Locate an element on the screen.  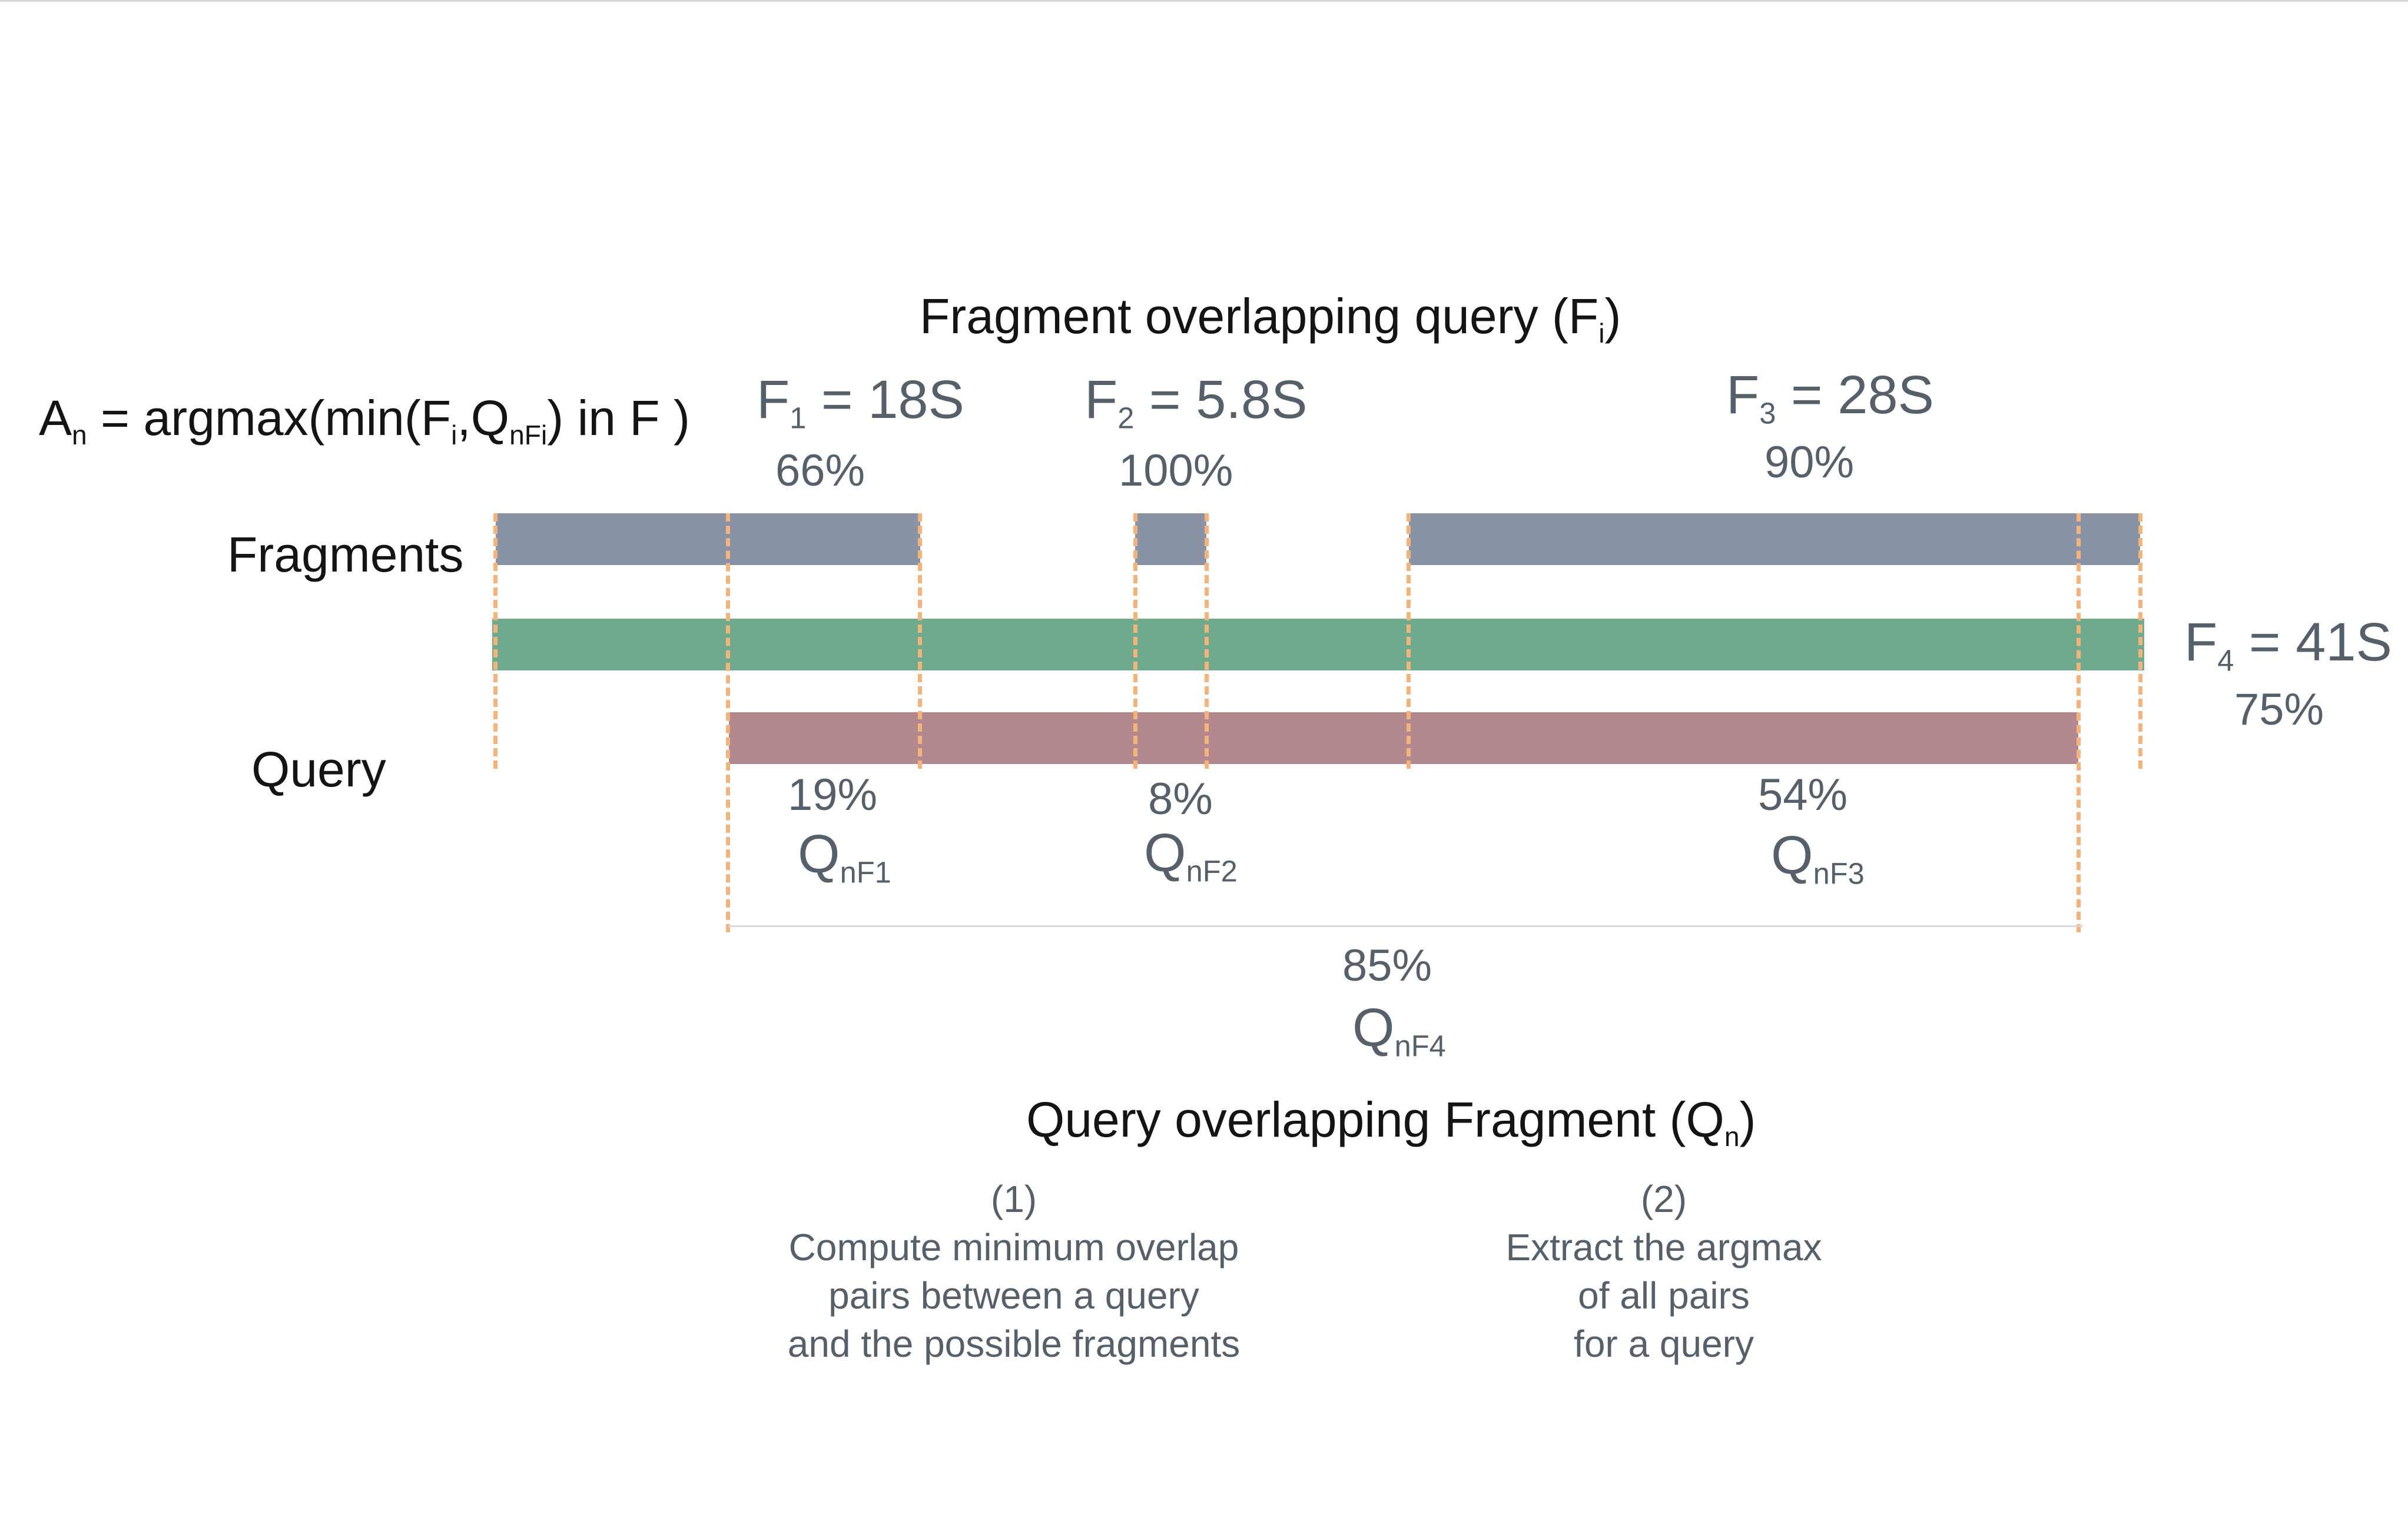
fragment-percent-f2: 100% is located at coordinates (1176, 471).